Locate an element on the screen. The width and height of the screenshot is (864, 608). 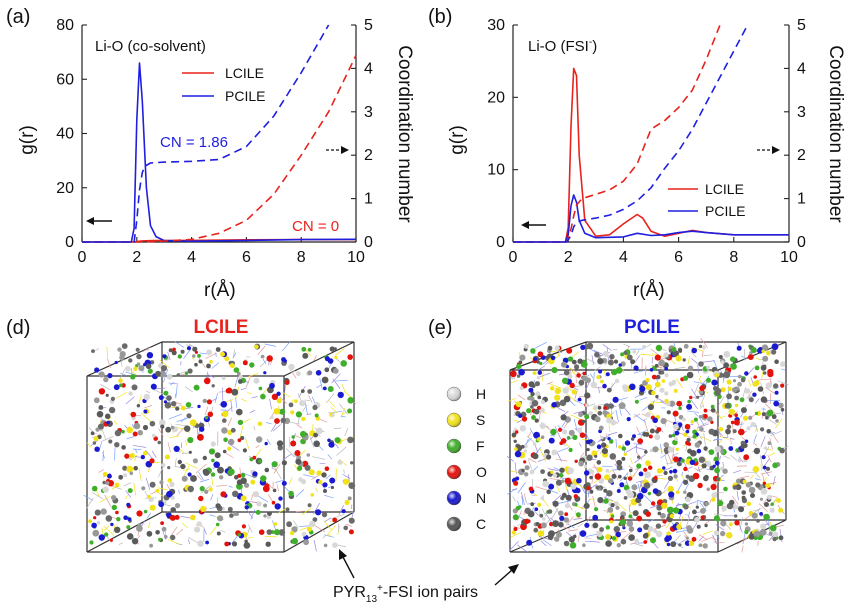
y2-tick-label-b-1: 1 is located at coordinates (801, 199).